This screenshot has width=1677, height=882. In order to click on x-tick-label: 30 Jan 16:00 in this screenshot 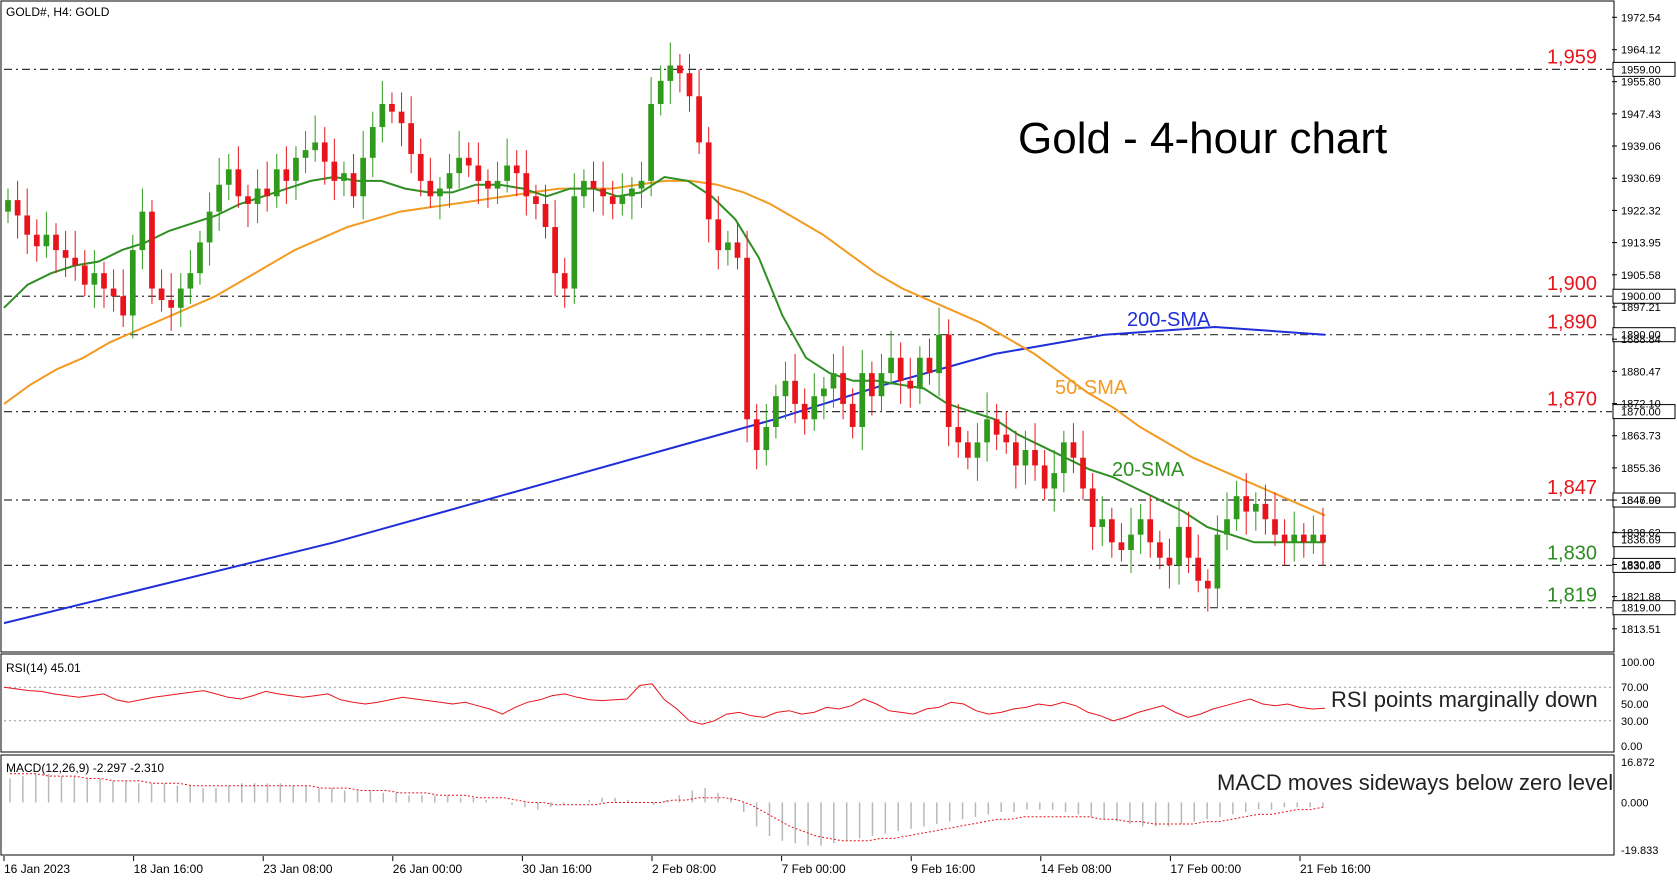, I will do `click(557, 869)`.